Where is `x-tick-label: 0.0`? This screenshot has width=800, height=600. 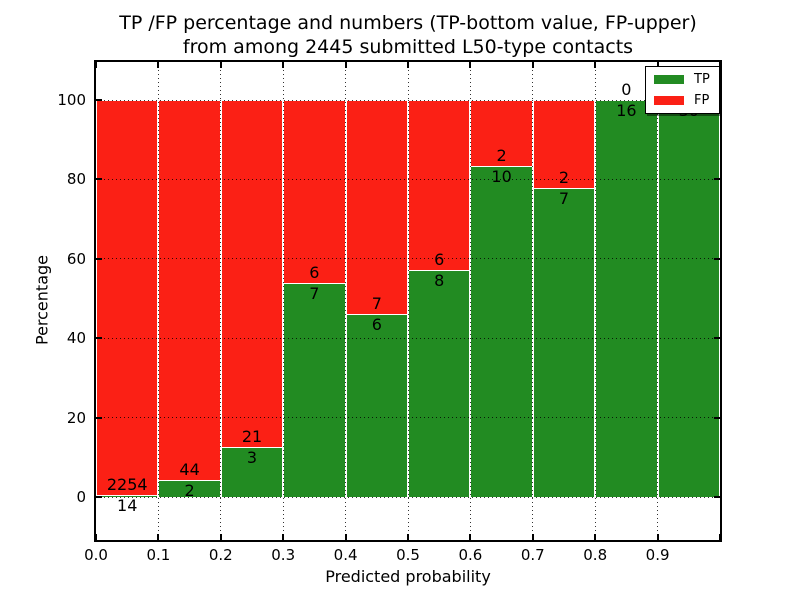
x-tick-label: 0.0 is located at coordinates (96, 555).